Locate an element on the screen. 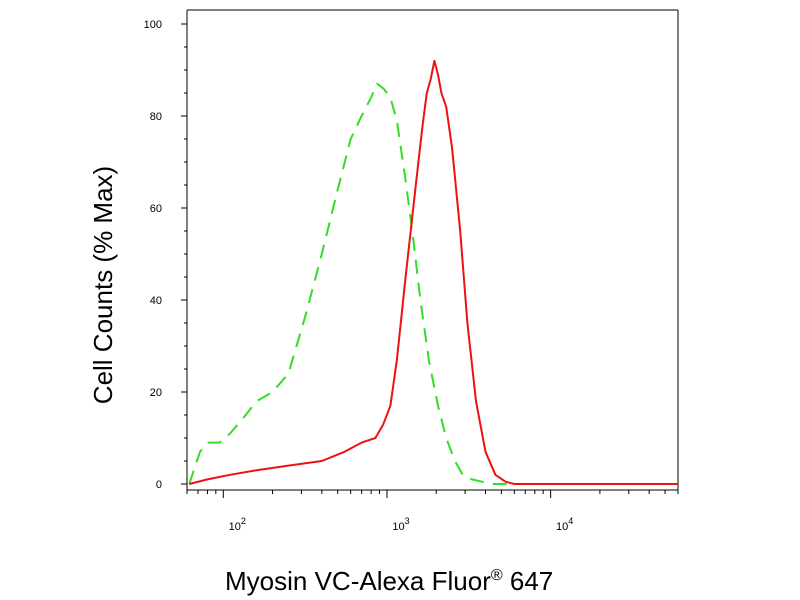 This screenshot has width=800, height=600. y-axis-label: Cell Counts (% Max) is located at coordinates (103, 285).